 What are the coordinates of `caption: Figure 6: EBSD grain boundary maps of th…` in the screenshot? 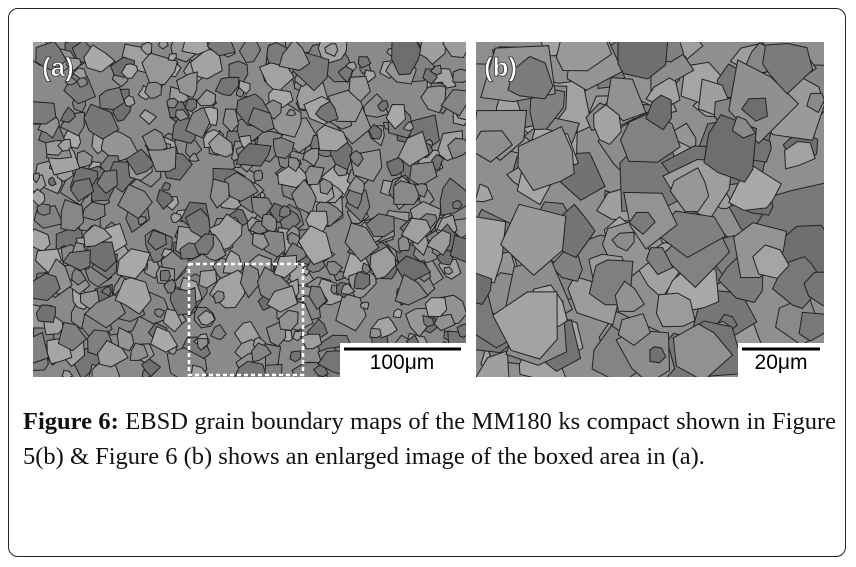 It's located at (429, 439).